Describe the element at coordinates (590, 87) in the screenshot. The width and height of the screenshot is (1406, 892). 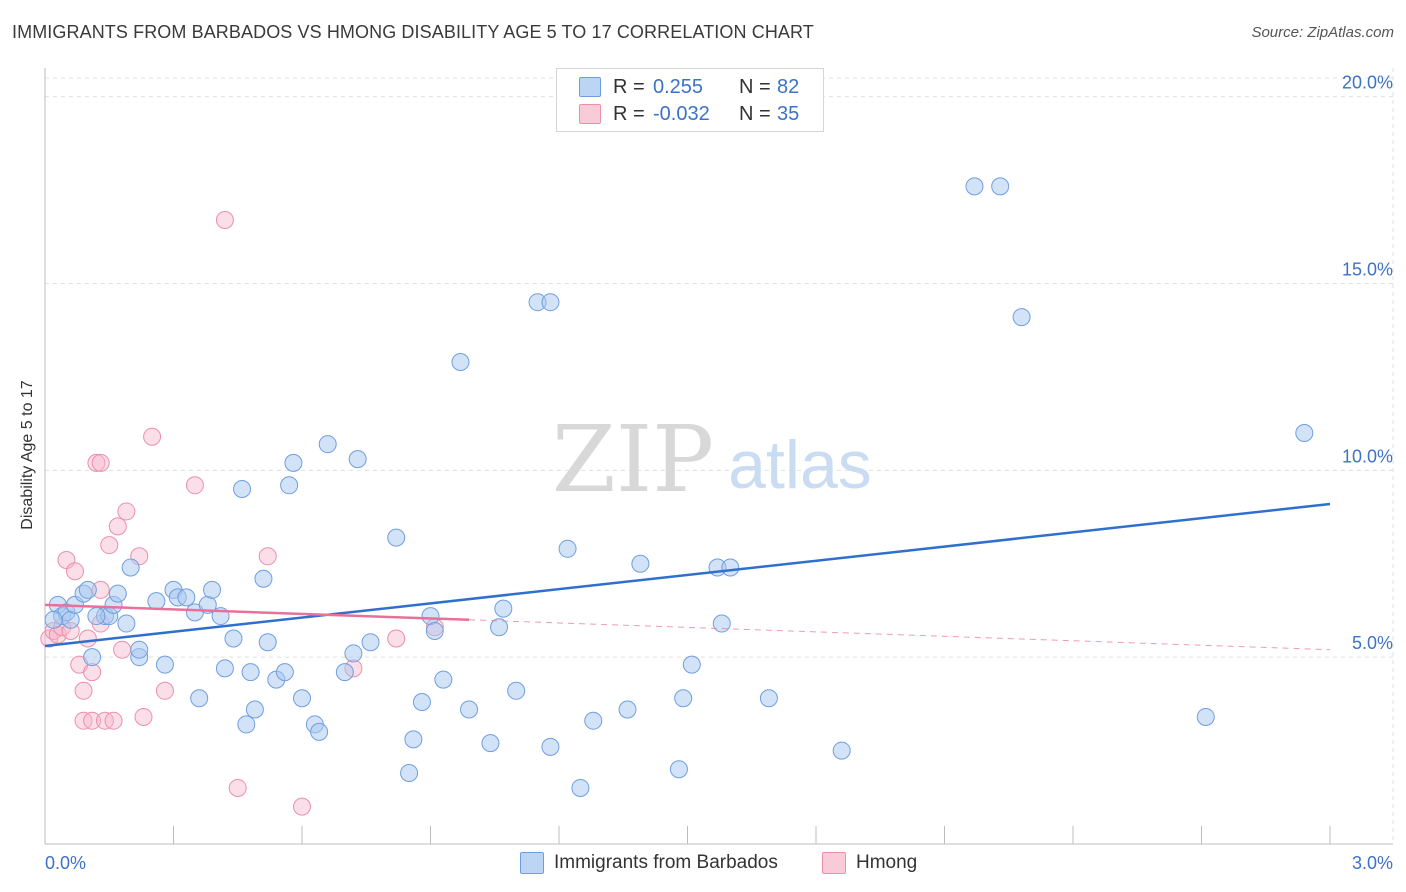
I see `legend-swatch-blue` at that location.